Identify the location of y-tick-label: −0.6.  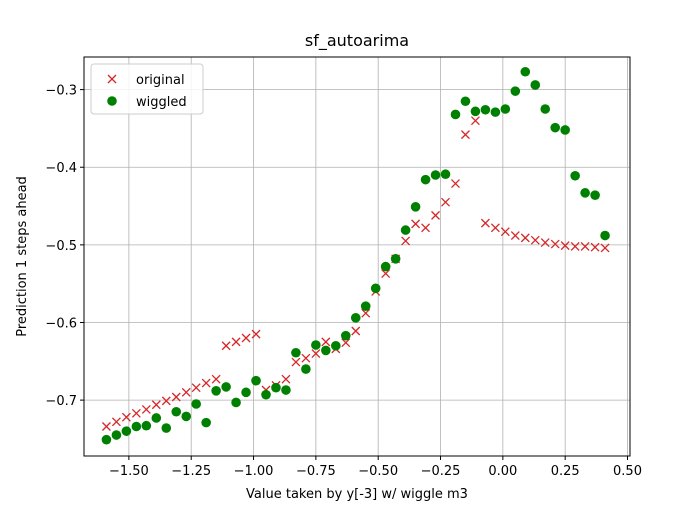
(61, 323).